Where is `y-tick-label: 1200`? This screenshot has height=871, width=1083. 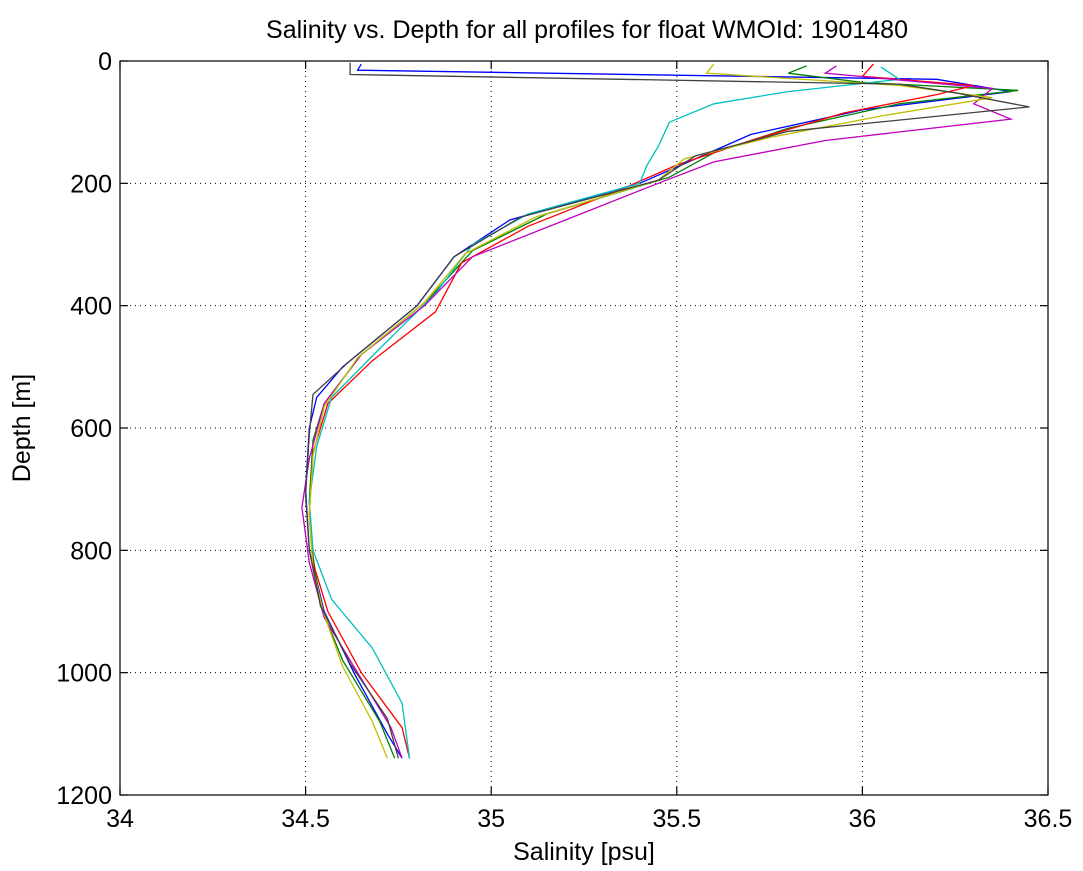 y-tick-label: 1200 is located at coordinates (84, 796).